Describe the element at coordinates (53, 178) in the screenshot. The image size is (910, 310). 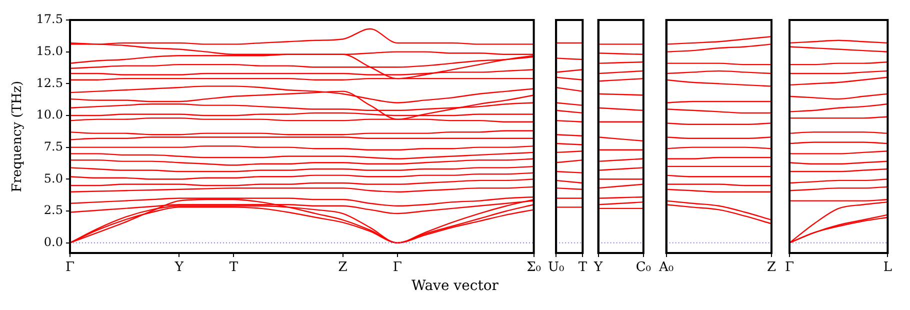
I see `y-tick-label: 5.0` at that location.